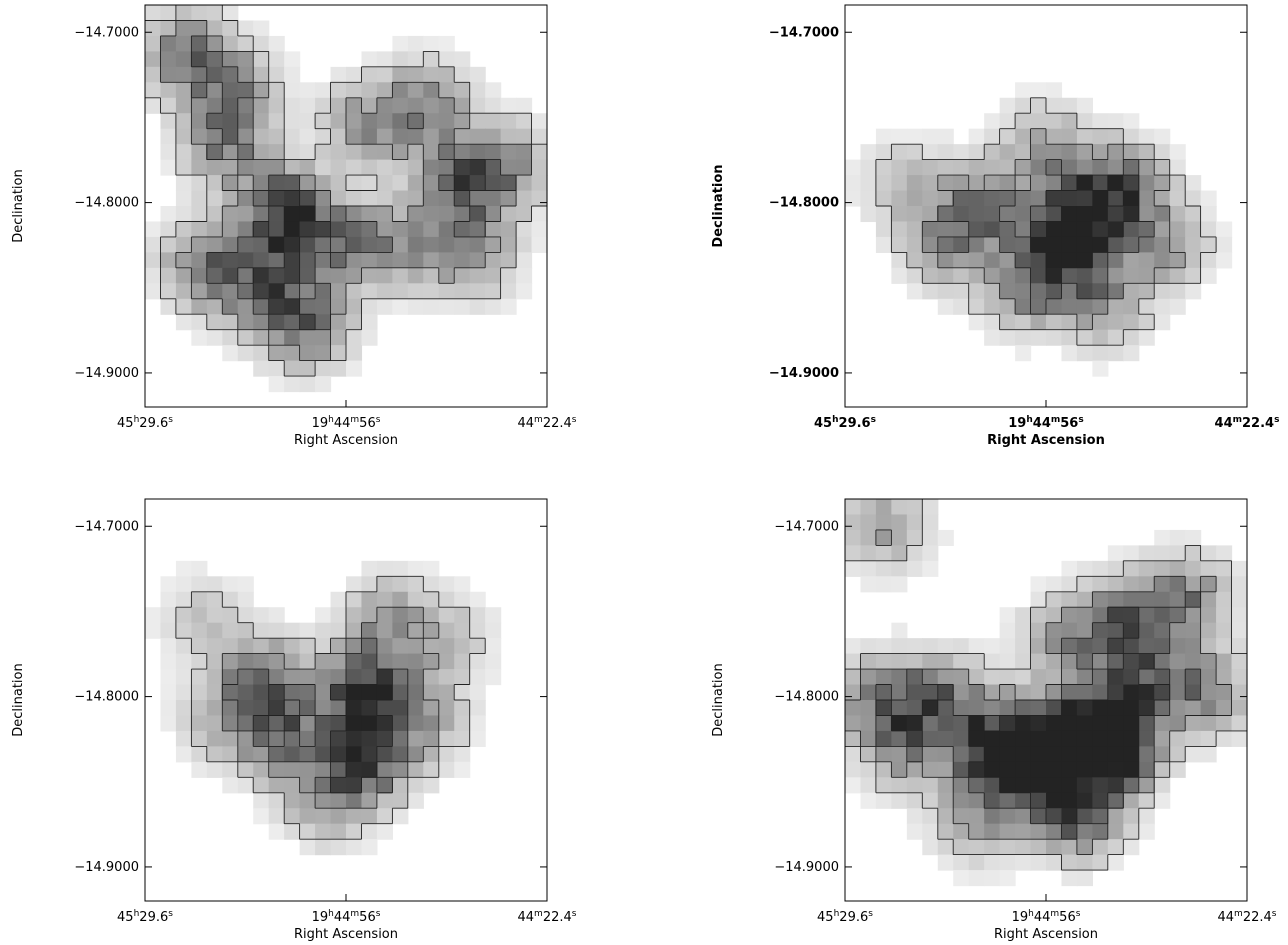  I want to click on x-tick-label: 44m22.4s, so click(547, 423).